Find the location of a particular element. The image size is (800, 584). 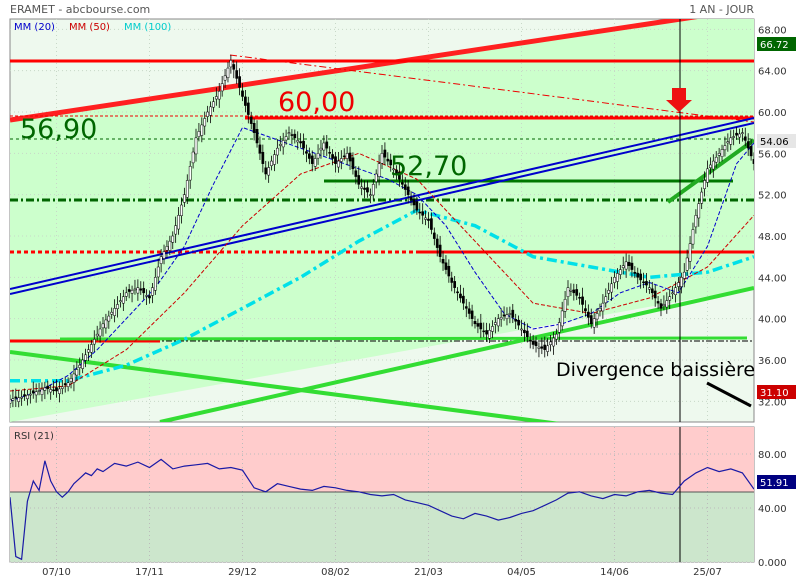

legend-mm20: MM (20) is located at coordinates (34, 27).